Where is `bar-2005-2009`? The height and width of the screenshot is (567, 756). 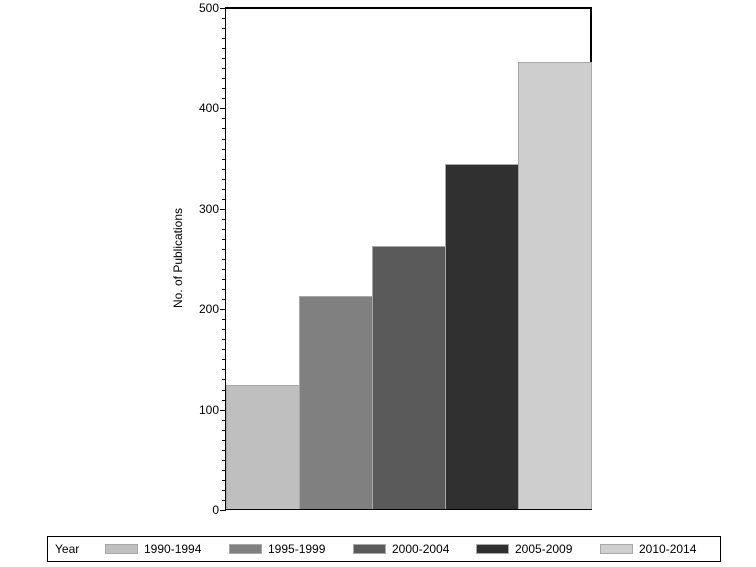 bar-2005-2009 is located at coordinates (482, 336).